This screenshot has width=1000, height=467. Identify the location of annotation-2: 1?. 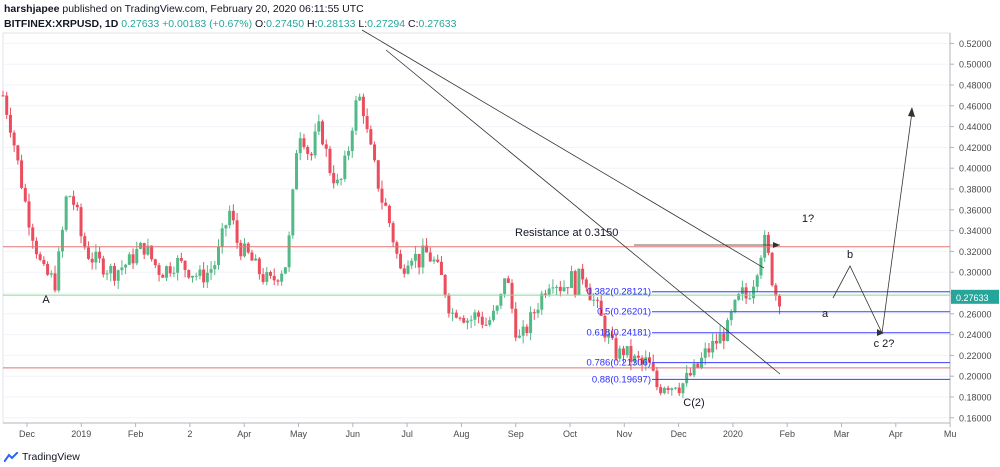
(808, 219).